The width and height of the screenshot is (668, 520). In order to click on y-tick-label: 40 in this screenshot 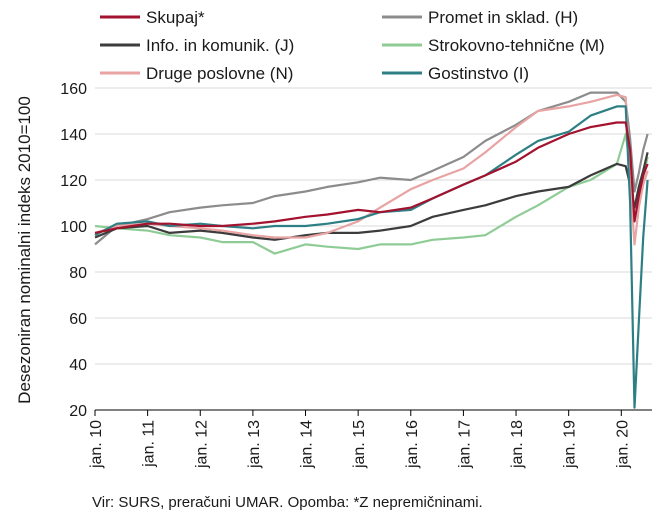, I will do `click(78, 365)`.